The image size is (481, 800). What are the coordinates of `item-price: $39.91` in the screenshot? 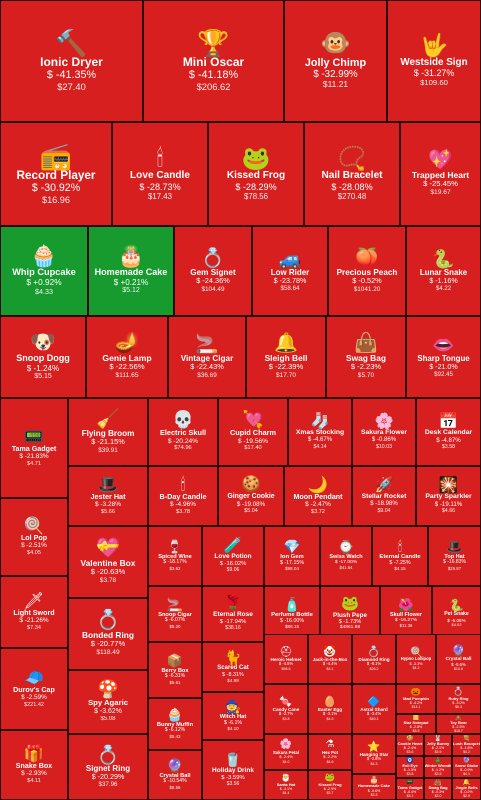 It's located at (108, 450).